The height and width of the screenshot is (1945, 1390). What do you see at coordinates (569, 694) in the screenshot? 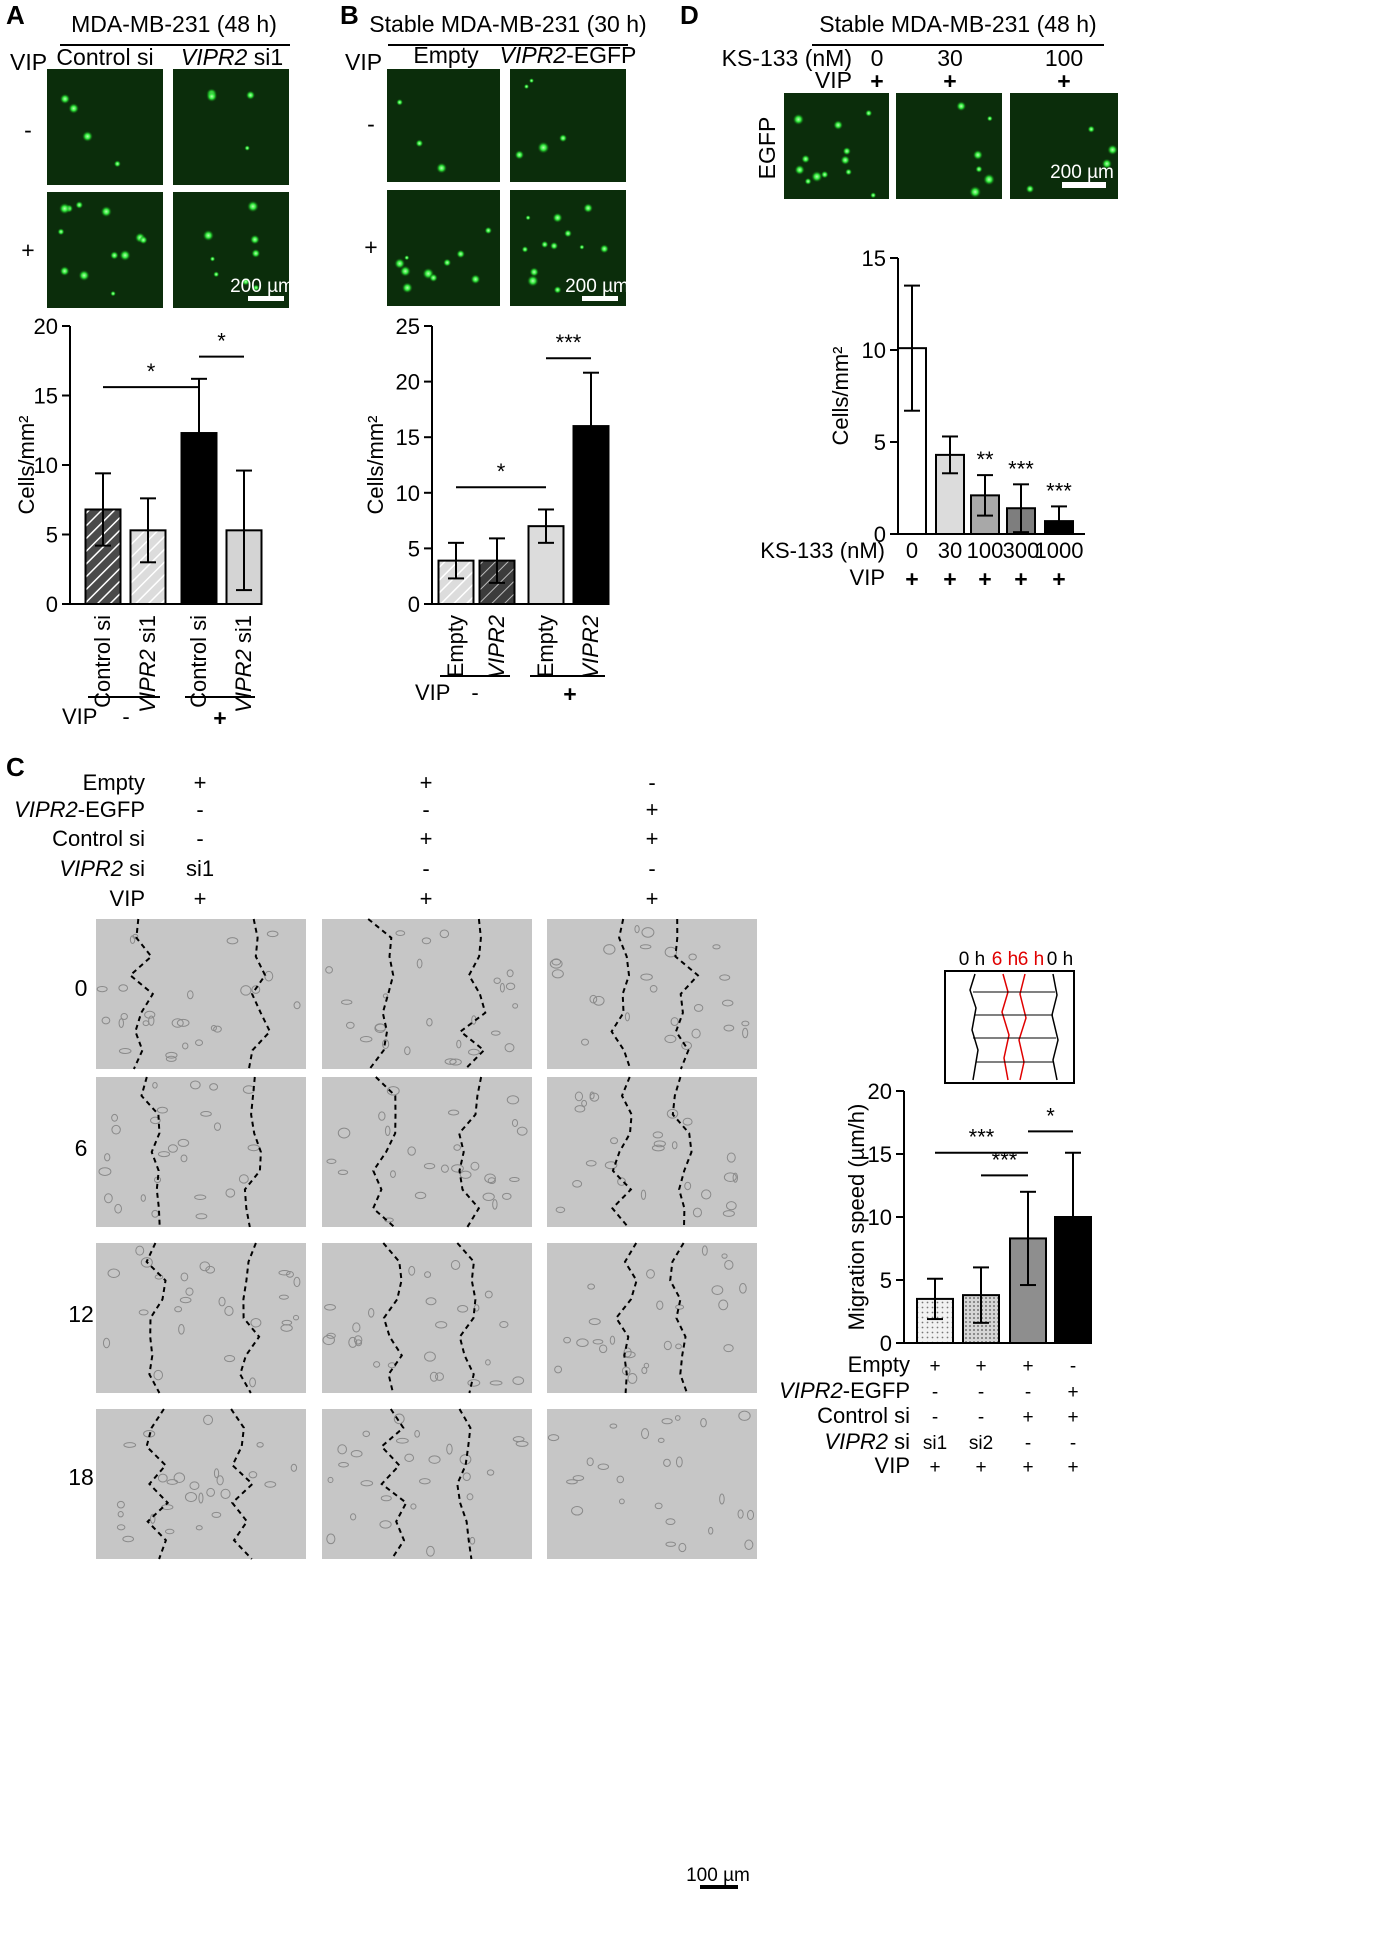
I see `group-value: +` at bounding box center [569, 694].